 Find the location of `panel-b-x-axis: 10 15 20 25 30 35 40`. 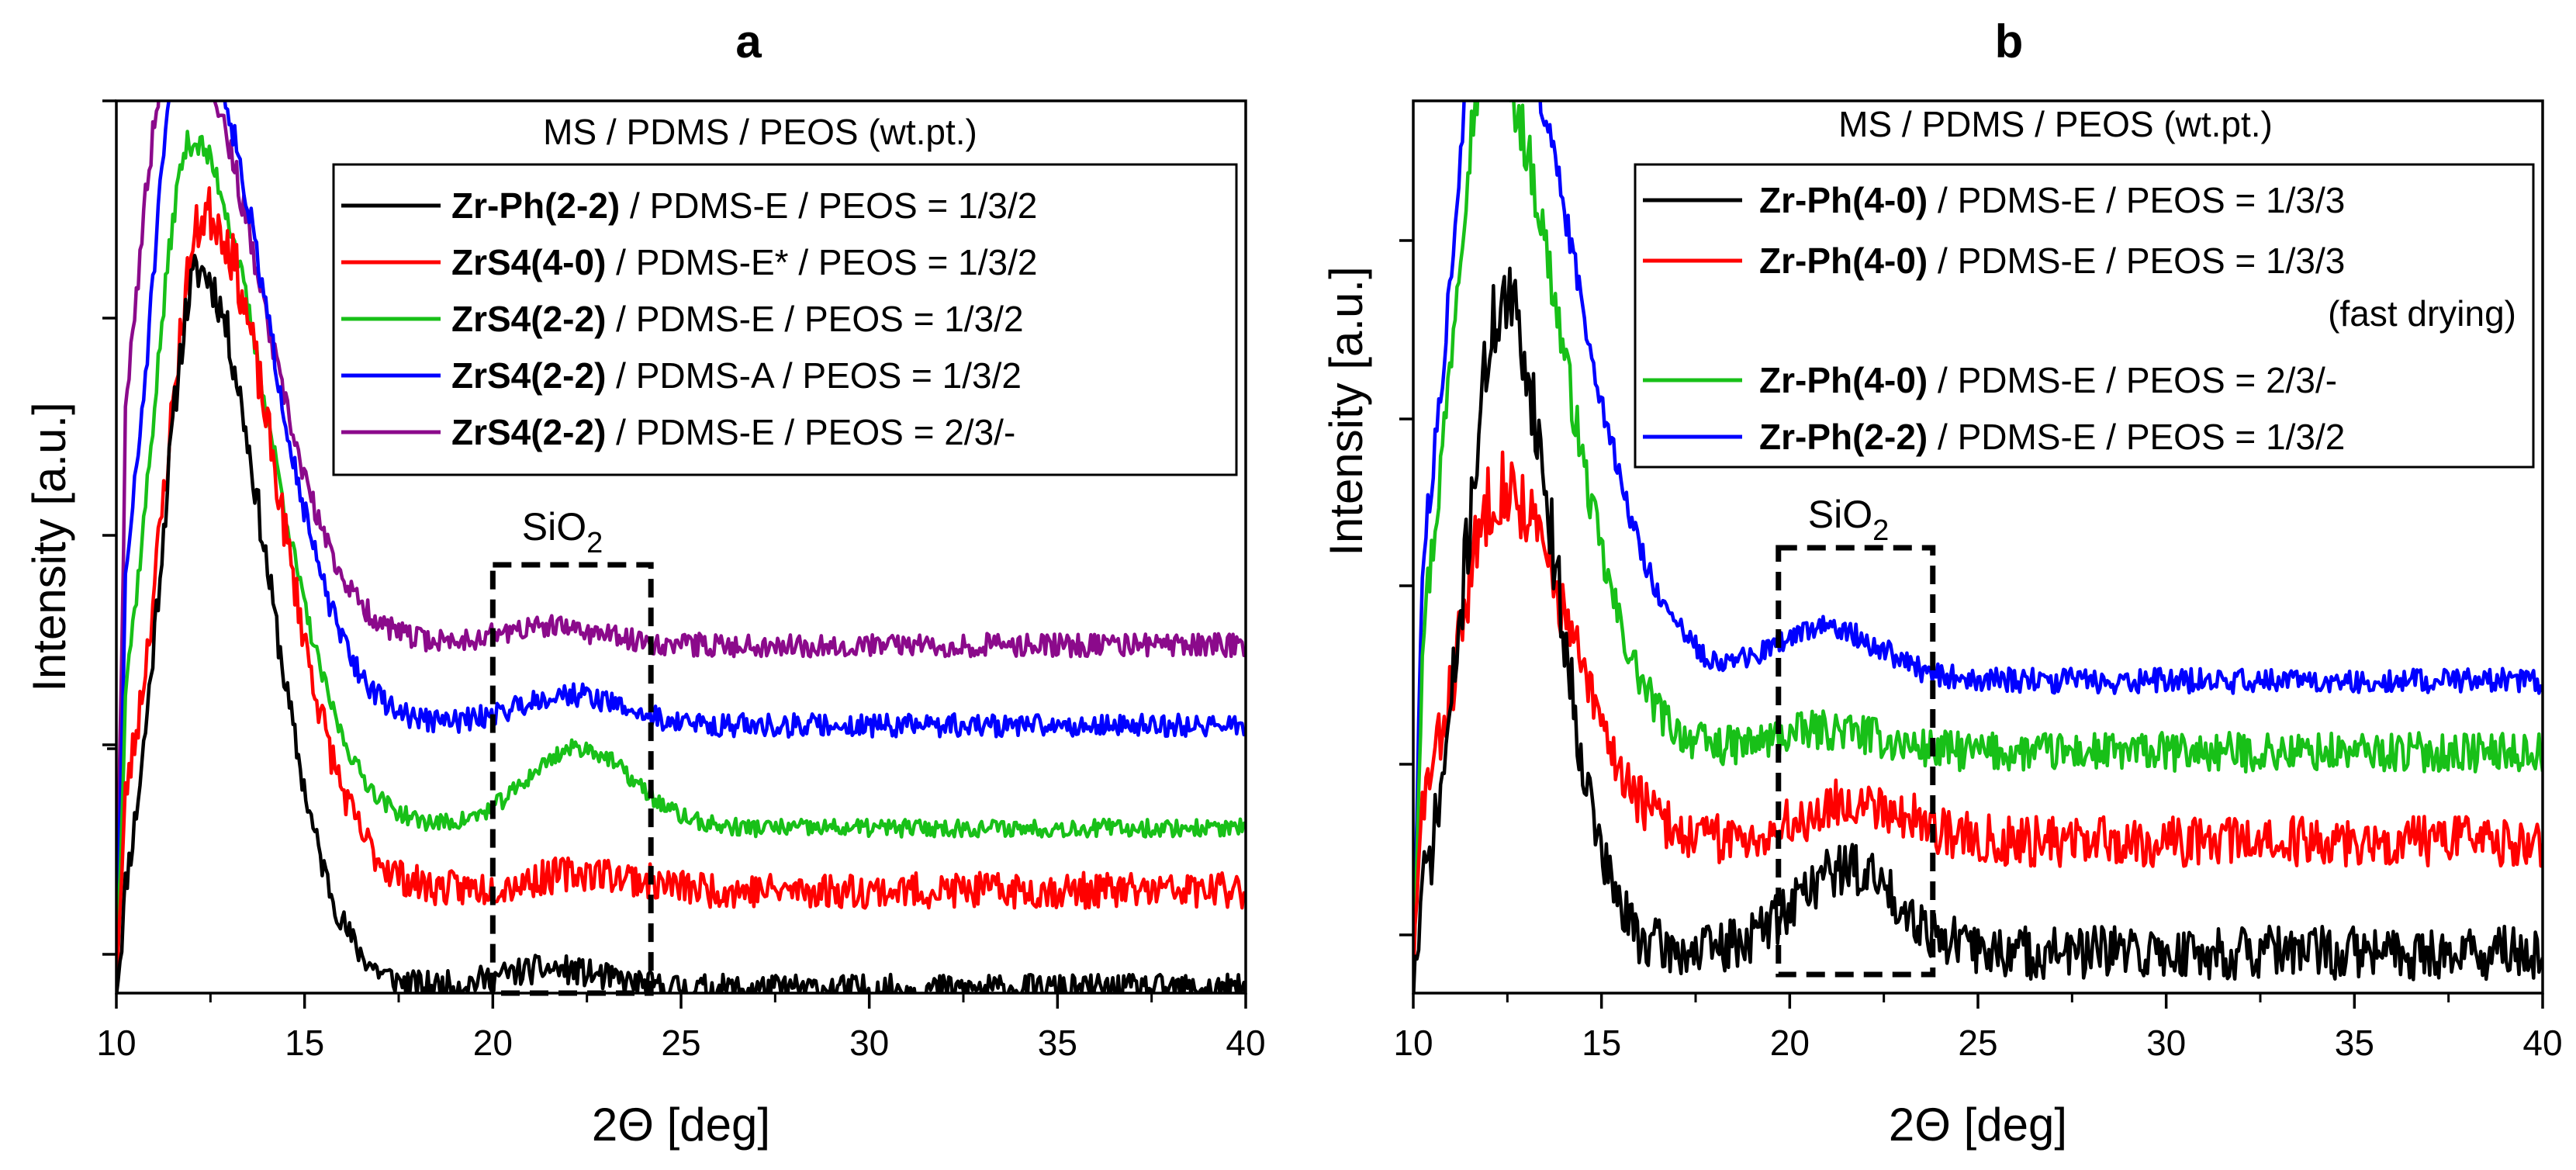

panel-b-x-axis: 10 15 20 25 30 35 40 is located at coordinates (1978, 1028).